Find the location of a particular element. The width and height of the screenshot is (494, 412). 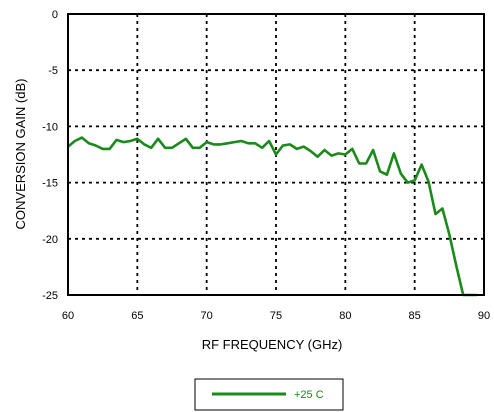

y-tick-label: -25 is located at coordinates (50, 296).